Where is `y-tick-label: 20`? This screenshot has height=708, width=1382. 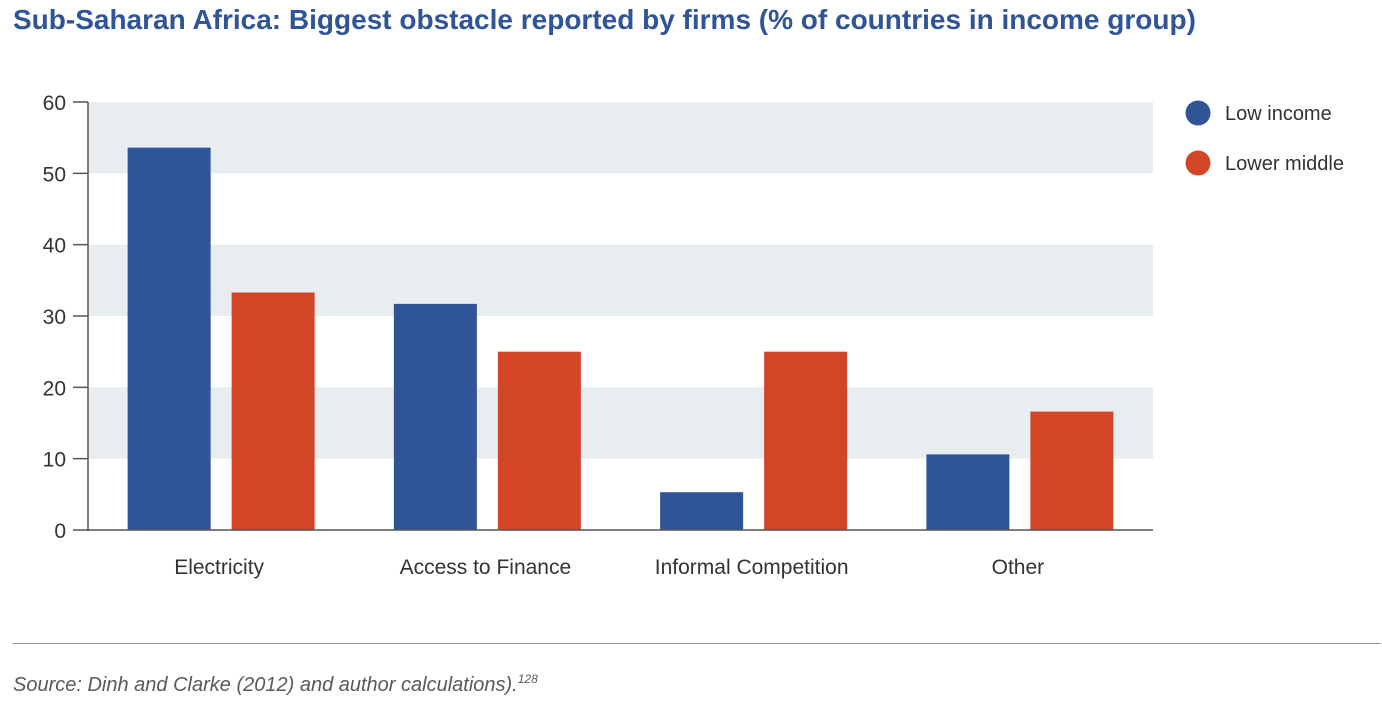
y-tick-label: 20 is located at coordinates (54, 388).